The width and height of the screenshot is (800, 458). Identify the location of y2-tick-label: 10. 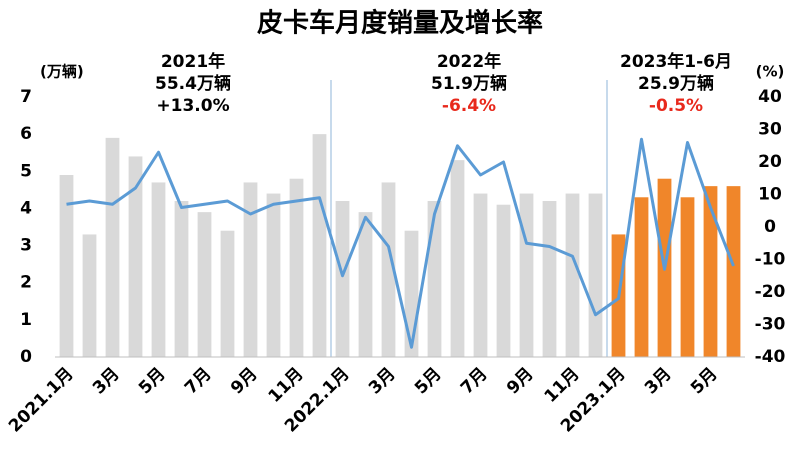
(770, 195).